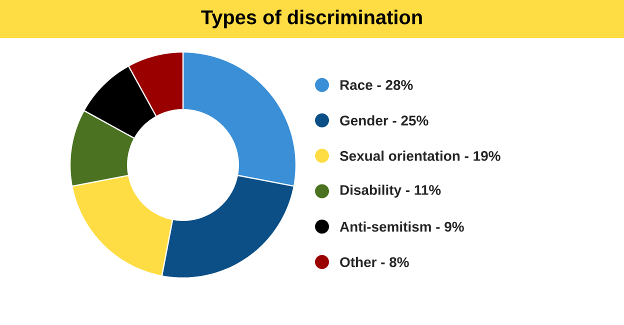 The width and height of the screenshot is (624, 325). Describe the element at coordinates (311, 19) in the screenshot. I see `chart-title: Types of discrimination` at that location.